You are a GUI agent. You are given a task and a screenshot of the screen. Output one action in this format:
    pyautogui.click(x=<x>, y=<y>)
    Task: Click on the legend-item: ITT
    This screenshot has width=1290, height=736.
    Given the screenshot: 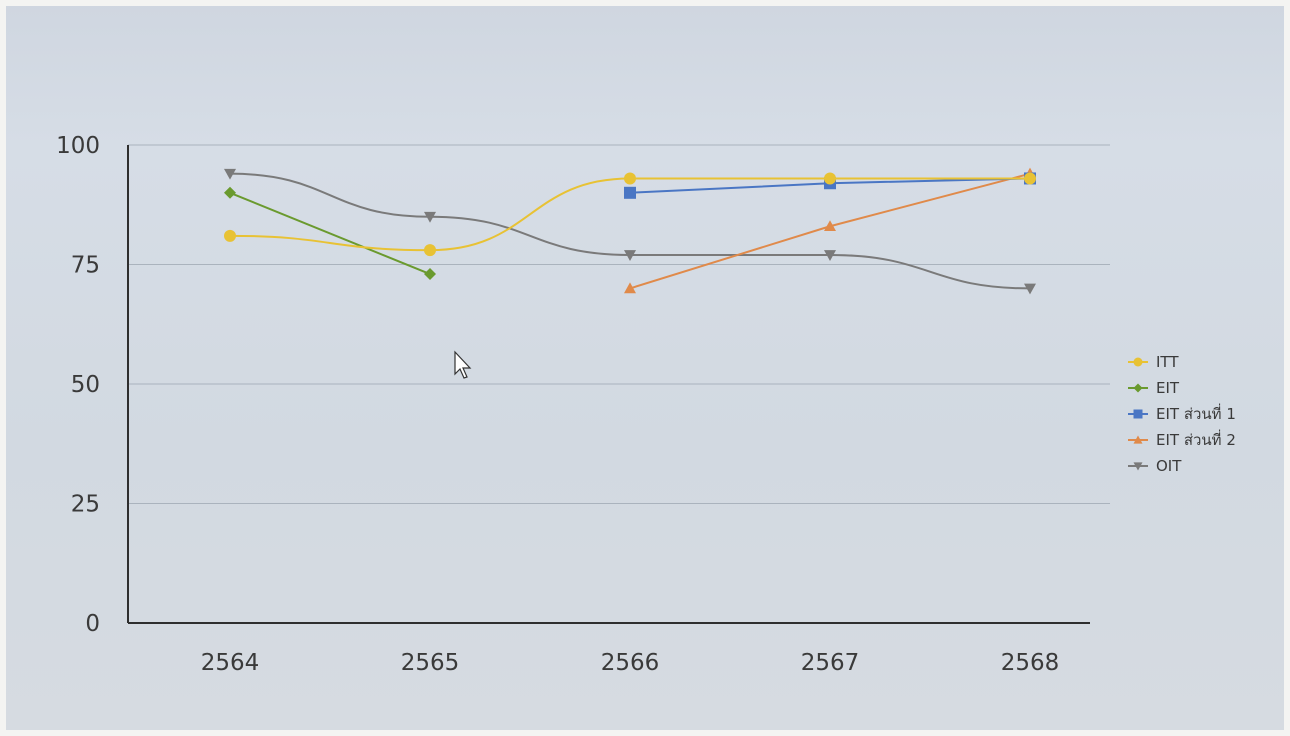 What is the action you would take?
    pyautogui.click(x=1153, y=362)
    